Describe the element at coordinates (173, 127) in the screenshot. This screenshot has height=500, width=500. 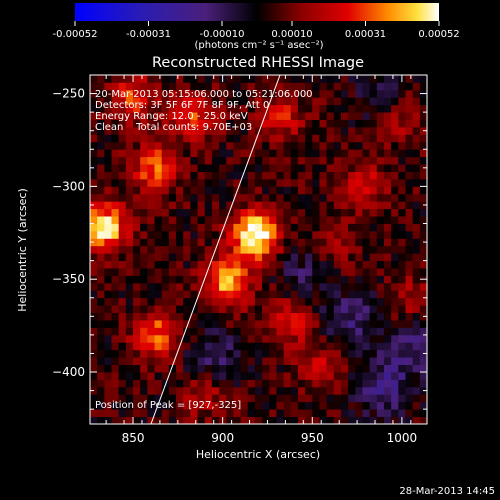
I see `annotation-clean: Clean Total counts: 9.70E+03` at that location.